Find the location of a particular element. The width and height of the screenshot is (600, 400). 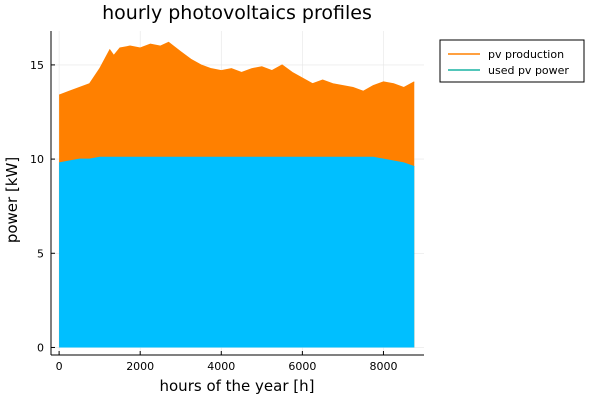

y-ticks: 0 5 10 15 is located at coordinates (42, 206).